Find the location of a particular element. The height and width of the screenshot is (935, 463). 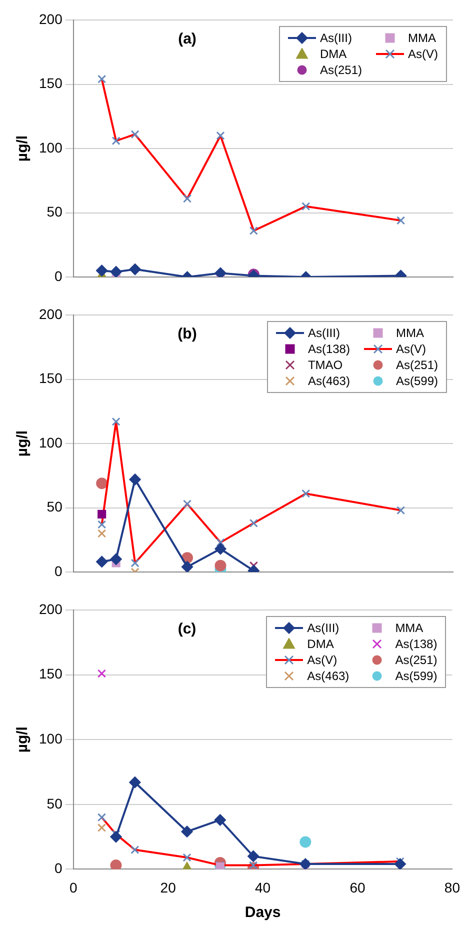

x-tick-label: 60 is located at coordinates (358, 887).